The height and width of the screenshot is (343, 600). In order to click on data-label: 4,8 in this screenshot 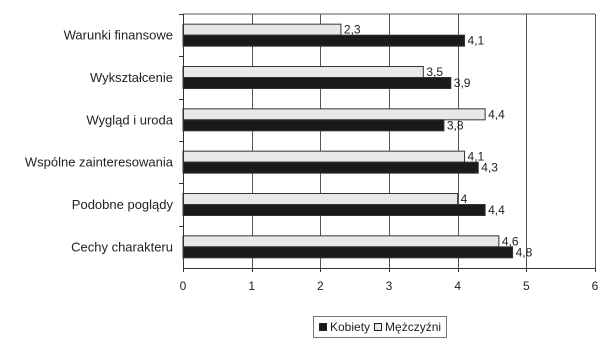, I will do `click(524, 252)`.